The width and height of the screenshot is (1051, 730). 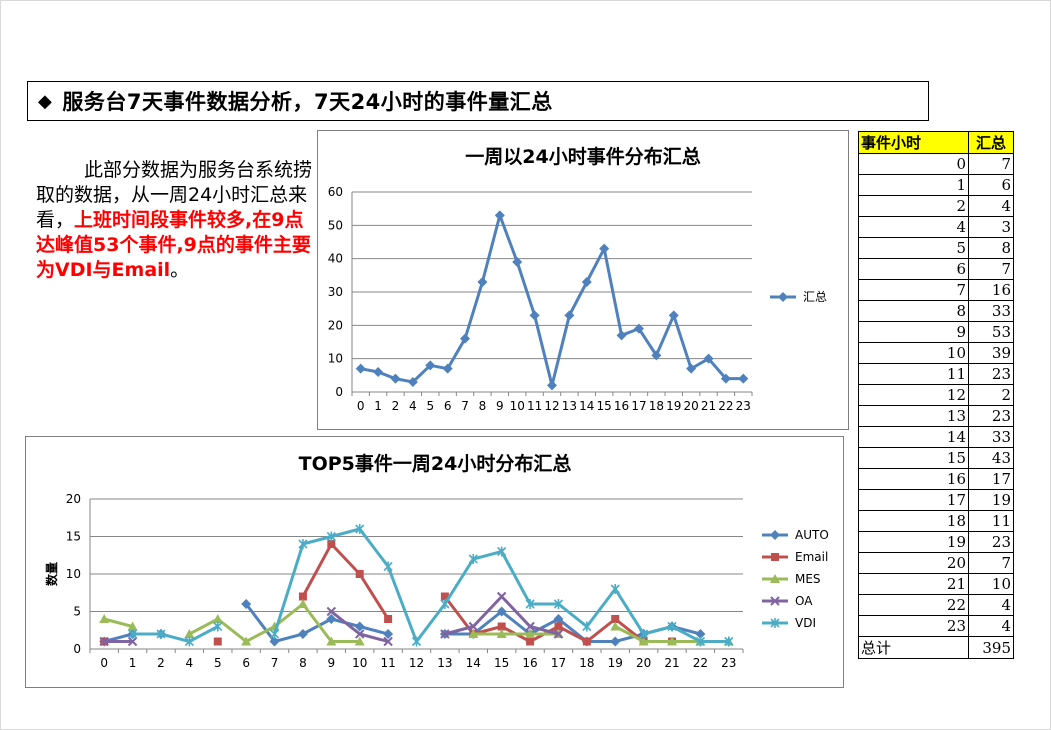 I want to click on table-row: 22 4, so click(x=936, y=605).